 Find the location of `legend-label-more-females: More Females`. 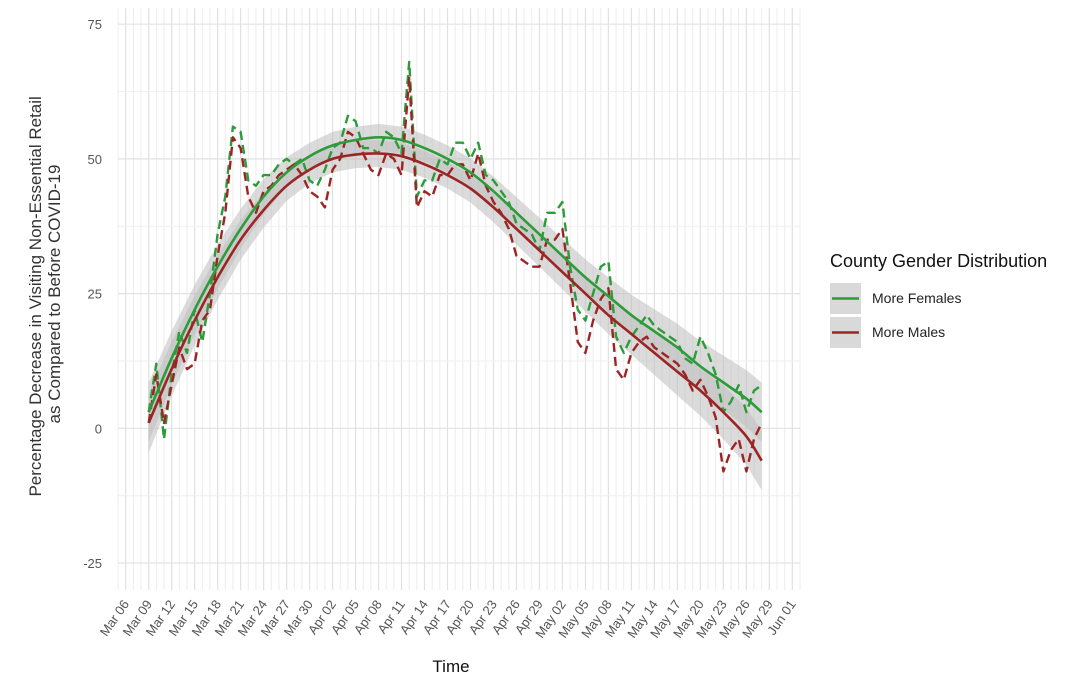

legend-label-more-females: More Females is located at coordinates (916, 298).